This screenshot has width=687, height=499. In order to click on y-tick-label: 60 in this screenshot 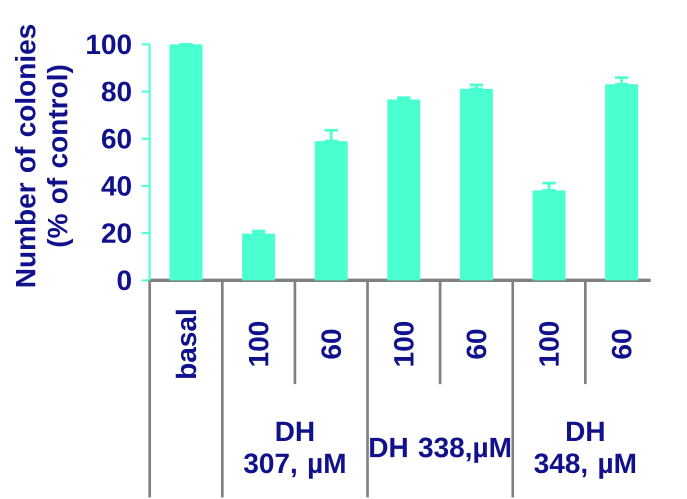, I will do `click(116, 138)`.